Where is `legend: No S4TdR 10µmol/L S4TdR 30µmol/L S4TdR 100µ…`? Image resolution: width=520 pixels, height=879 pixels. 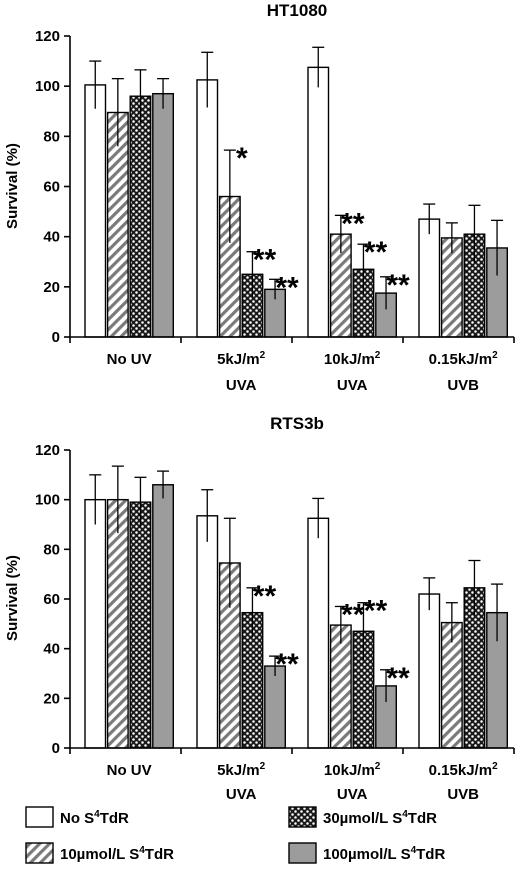 legend: No S4TdR 10µmol/L S4TdR 30µmol/L S4TdR 100µ… is located at coordinates (235, 835).